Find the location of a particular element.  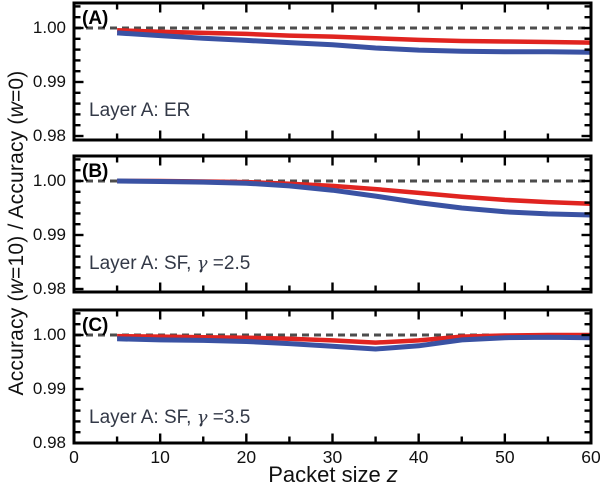

x-axis-label: Packet size z is located at coordinates (333, 474).